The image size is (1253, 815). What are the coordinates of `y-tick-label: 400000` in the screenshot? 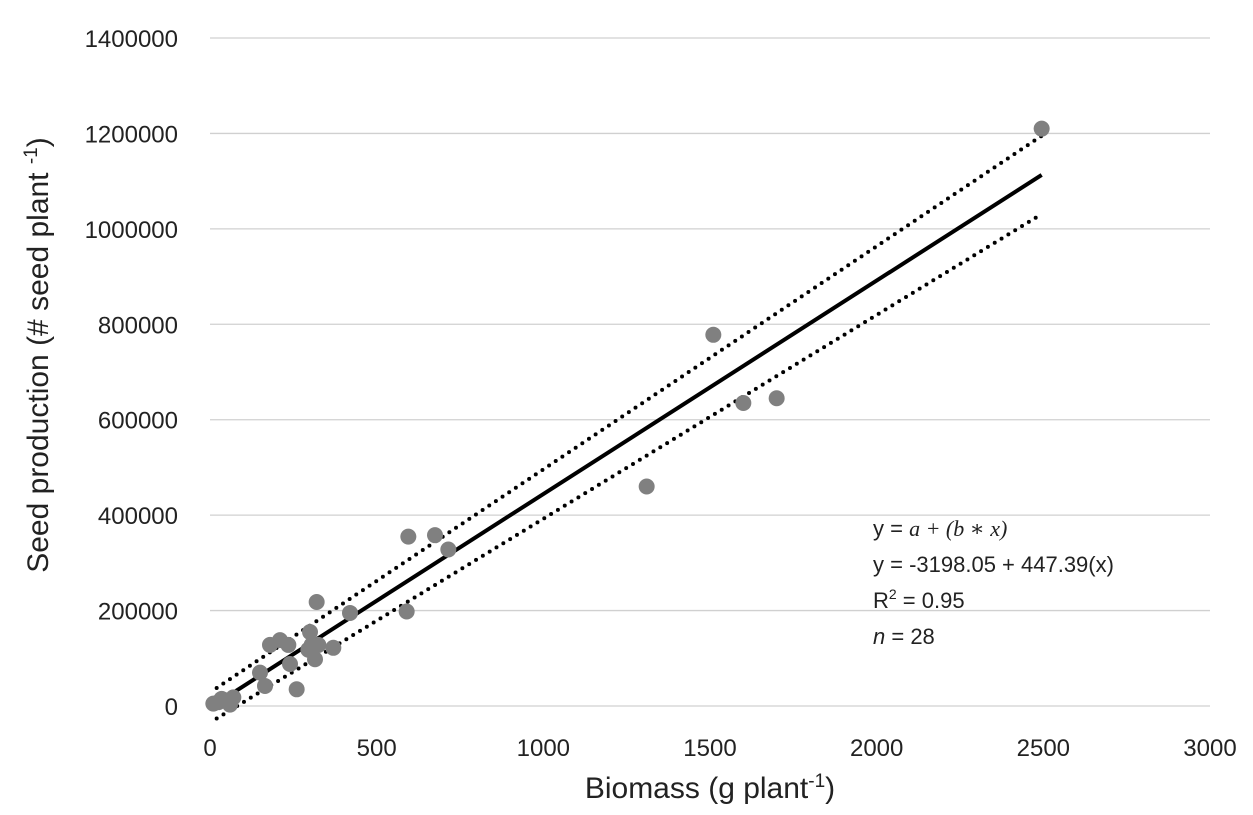 It's located at (138, 516).